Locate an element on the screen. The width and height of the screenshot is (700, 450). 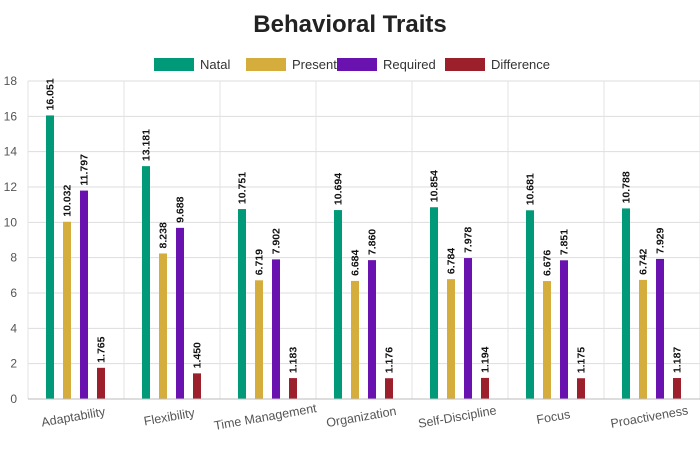
legend: Natal Present Required Difference is located at coordinates (352, 64).